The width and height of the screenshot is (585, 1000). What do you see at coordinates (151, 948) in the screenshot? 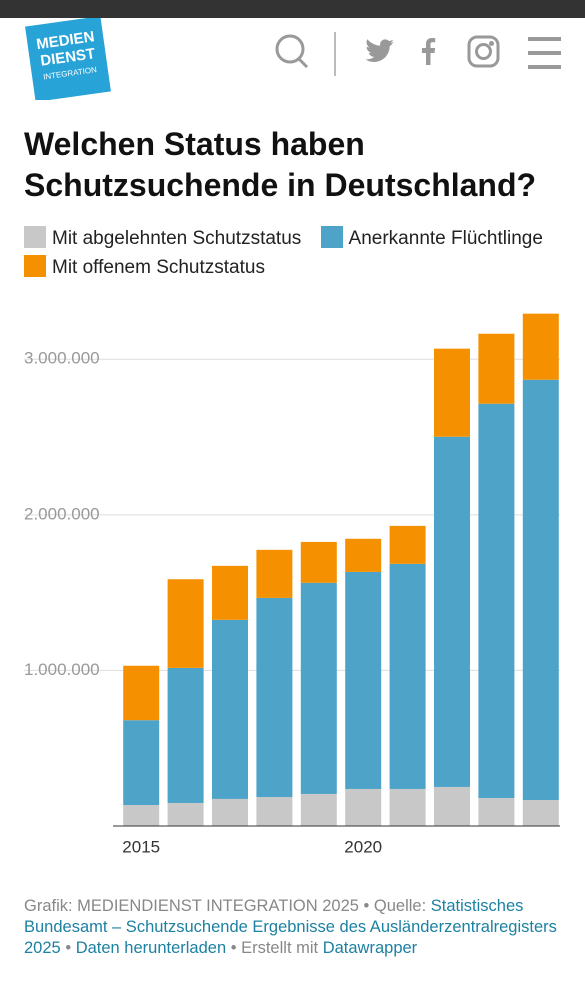
I see `download-link: Daten herunterladen` at bounding box center [151, 948].